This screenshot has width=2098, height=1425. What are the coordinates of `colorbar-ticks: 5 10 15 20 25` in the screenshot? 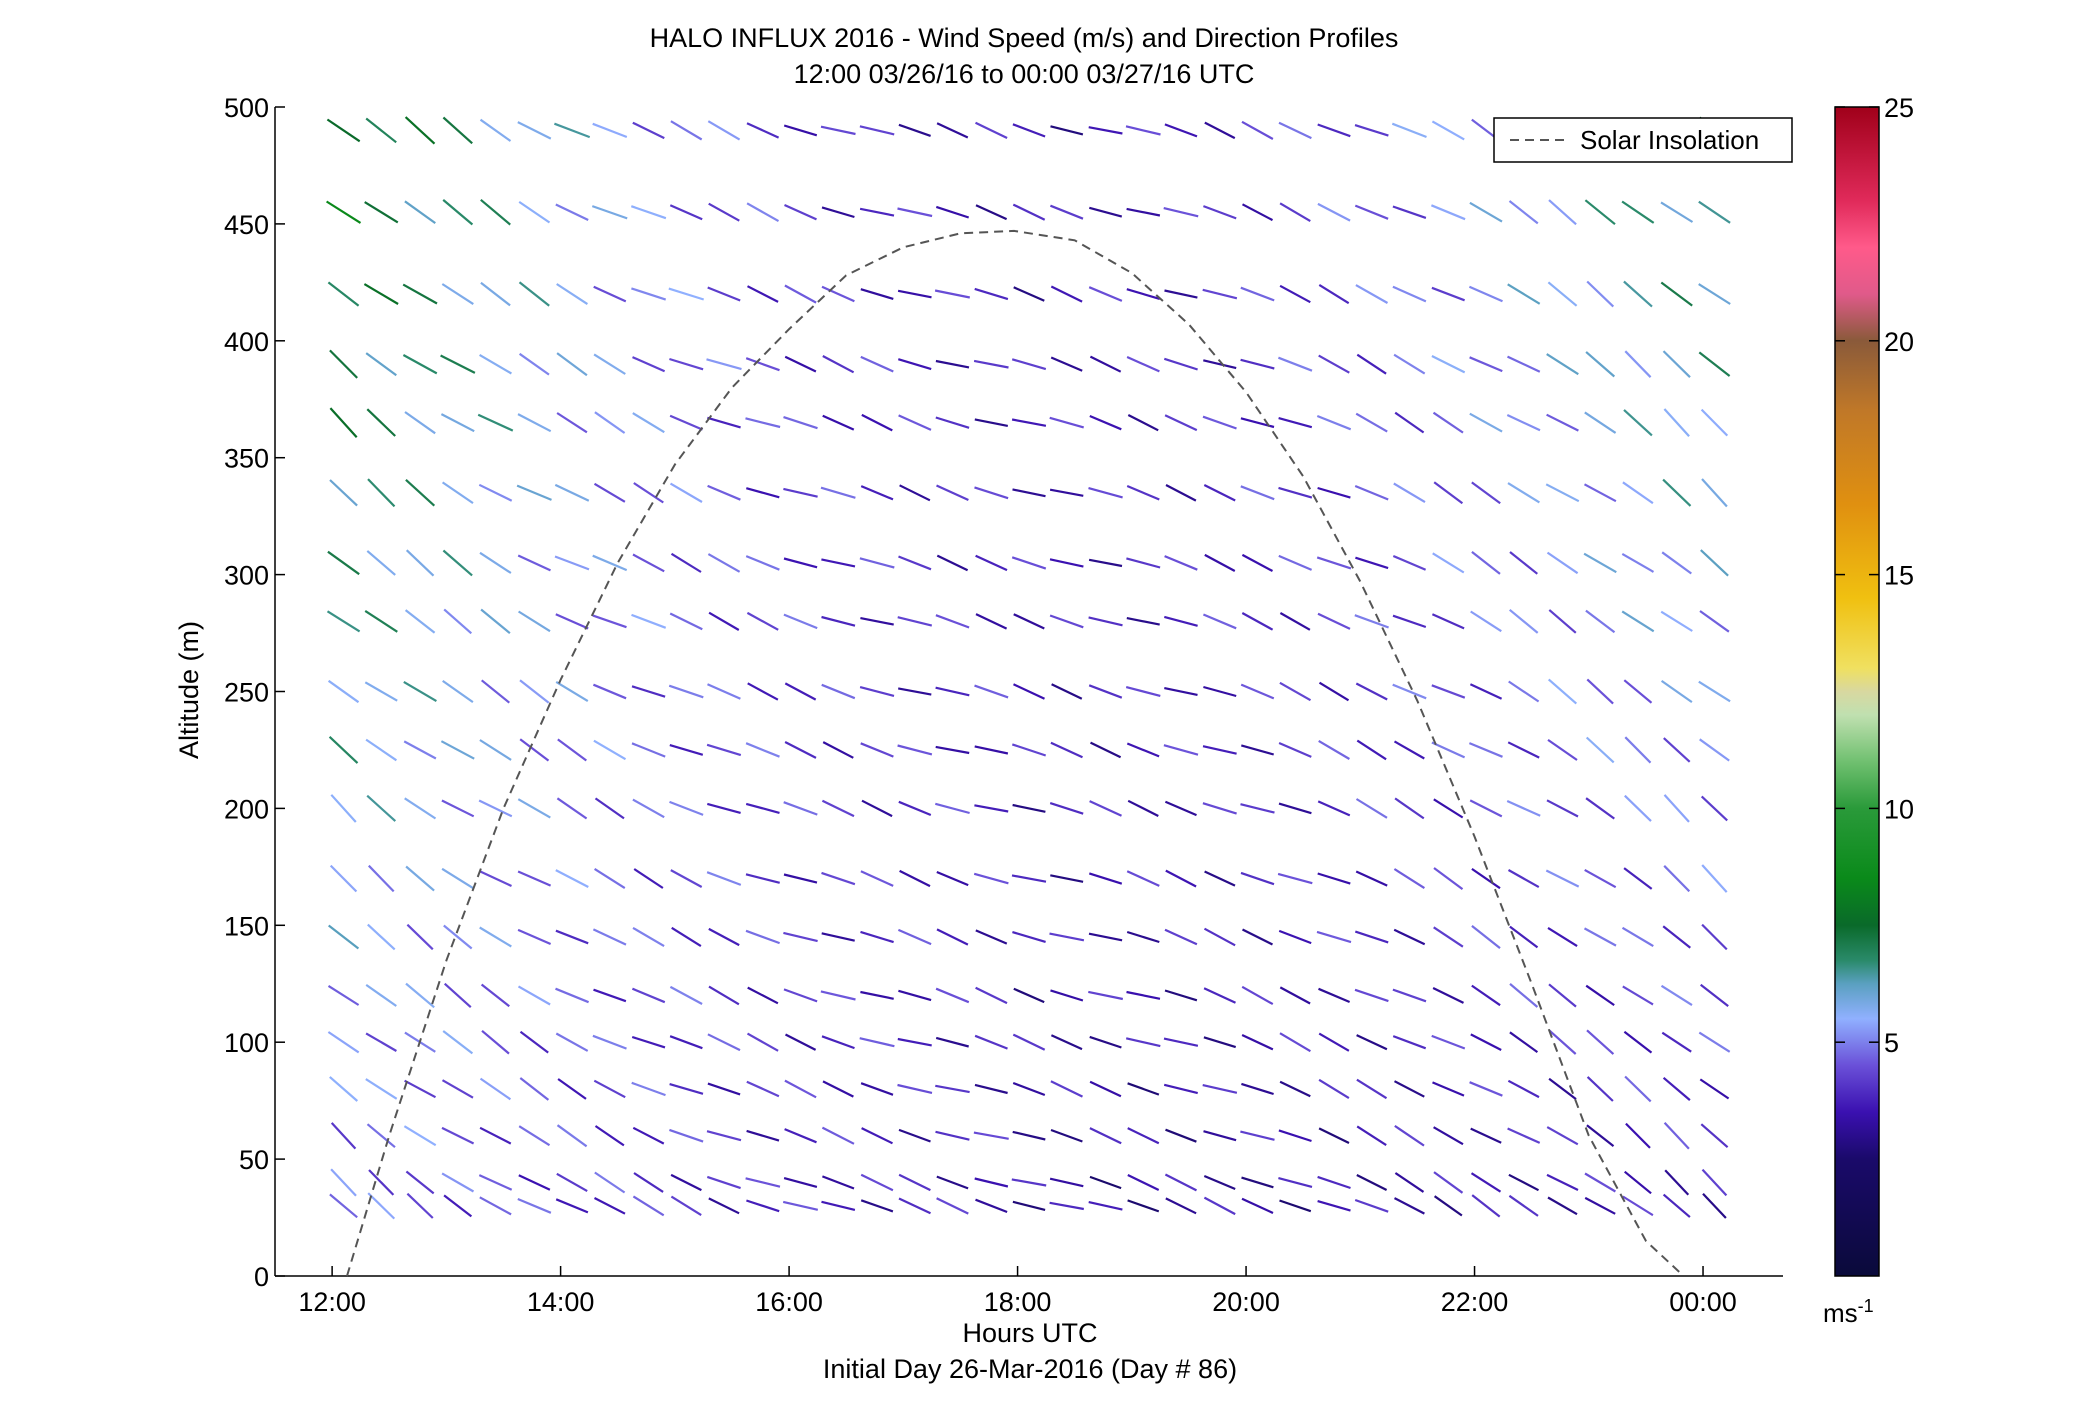 It's located at (1874, 575).